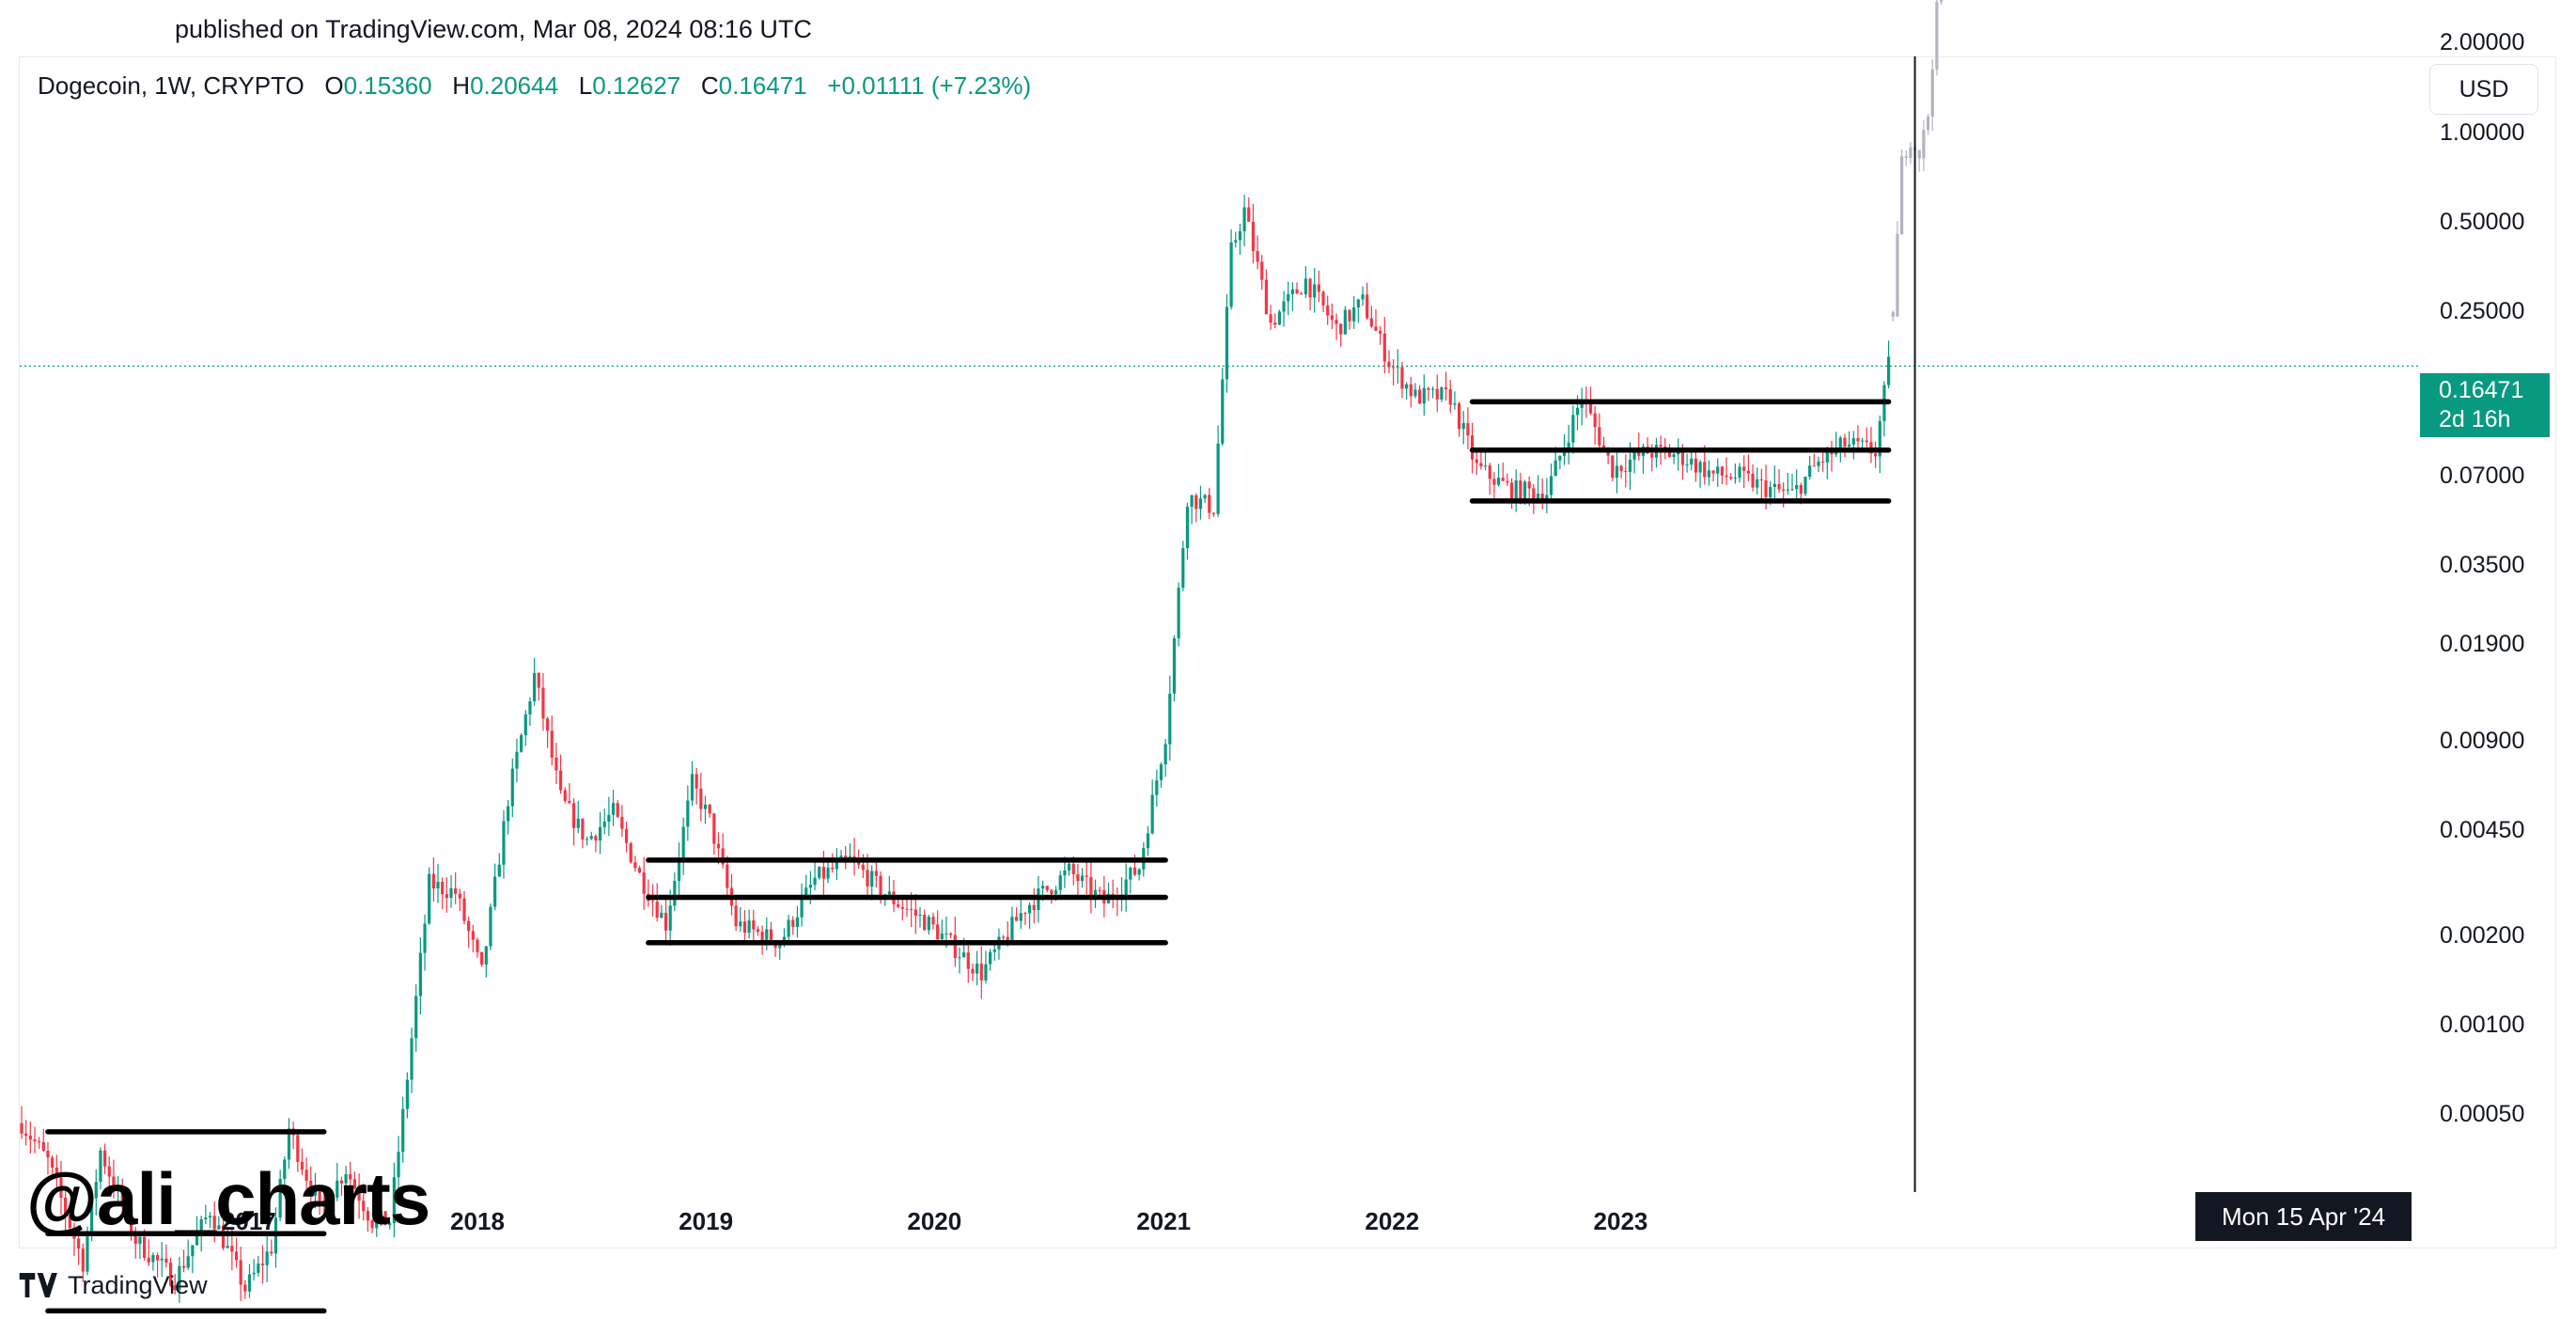  What do you see at coordinates (2483, 89) in the screenshot?
I see `currency-button: USD` at bounding box center [2483, 89].